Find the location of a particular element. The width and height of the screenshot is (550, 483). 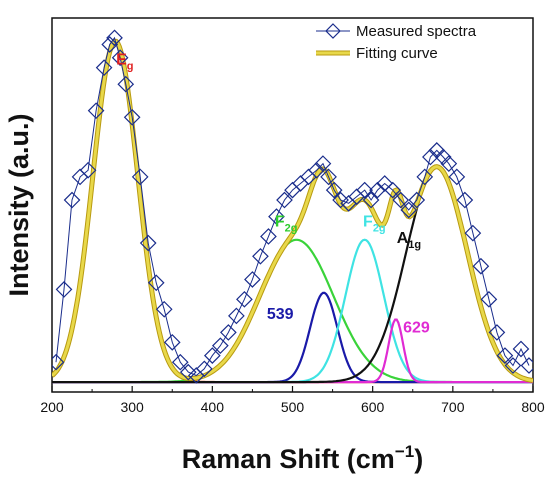

x-tick-label: 500 is located at coordinates (293, 407).